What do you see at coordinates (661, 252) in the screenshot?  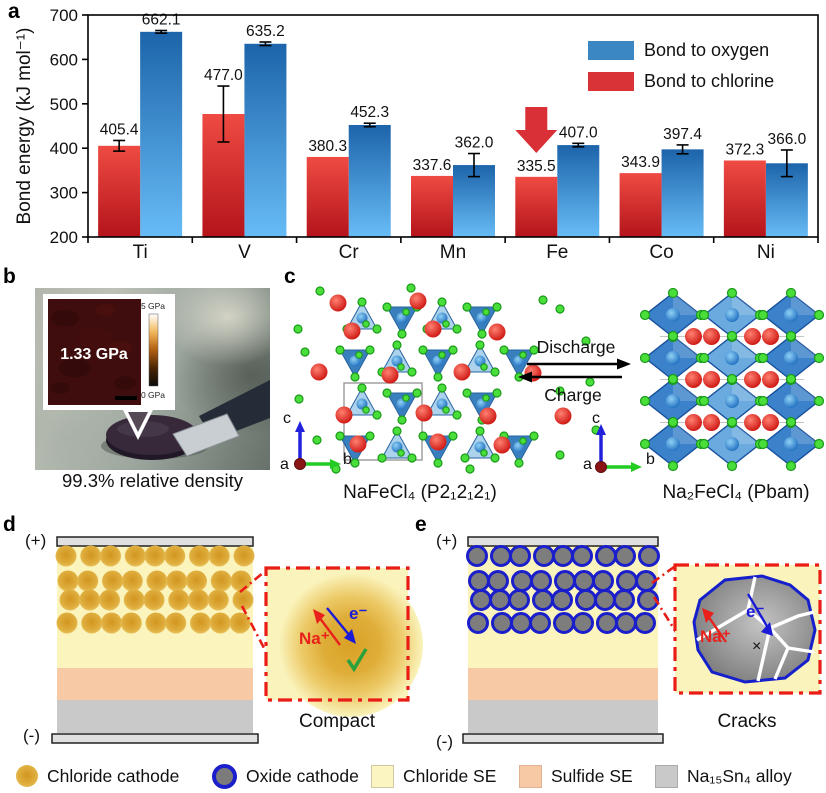 I see `svg-text: Co` at bounding box center [661, 252].